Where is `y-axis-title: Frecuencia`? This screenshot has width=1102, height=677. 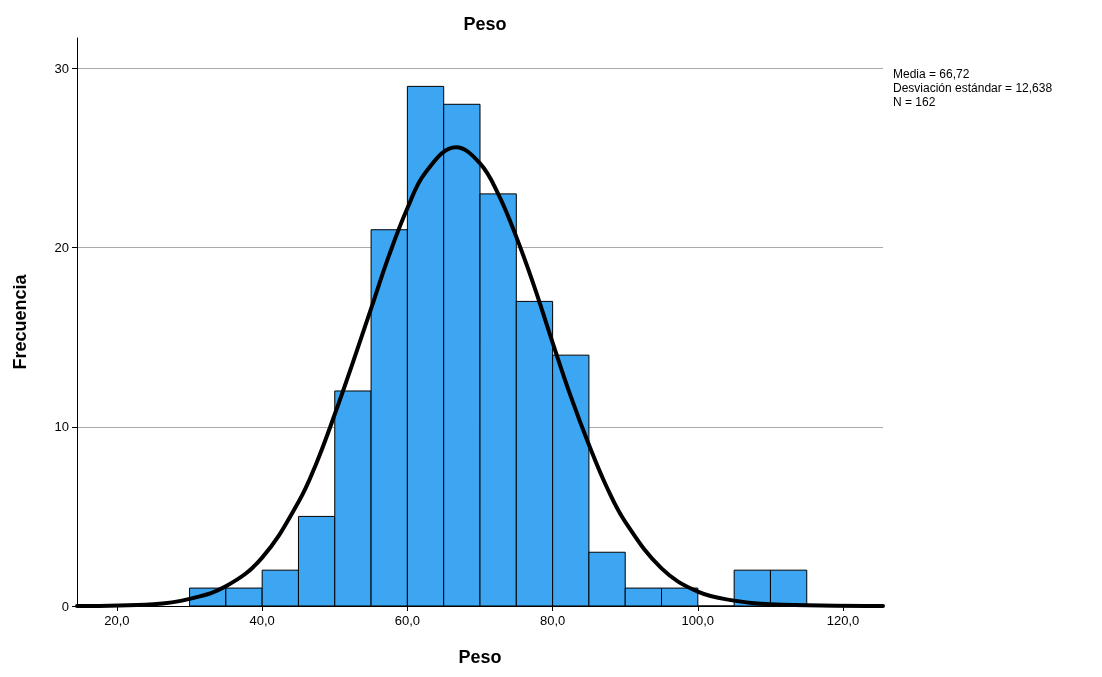 y-axis-title: Frecuencia is located at coordinates (20, 321).